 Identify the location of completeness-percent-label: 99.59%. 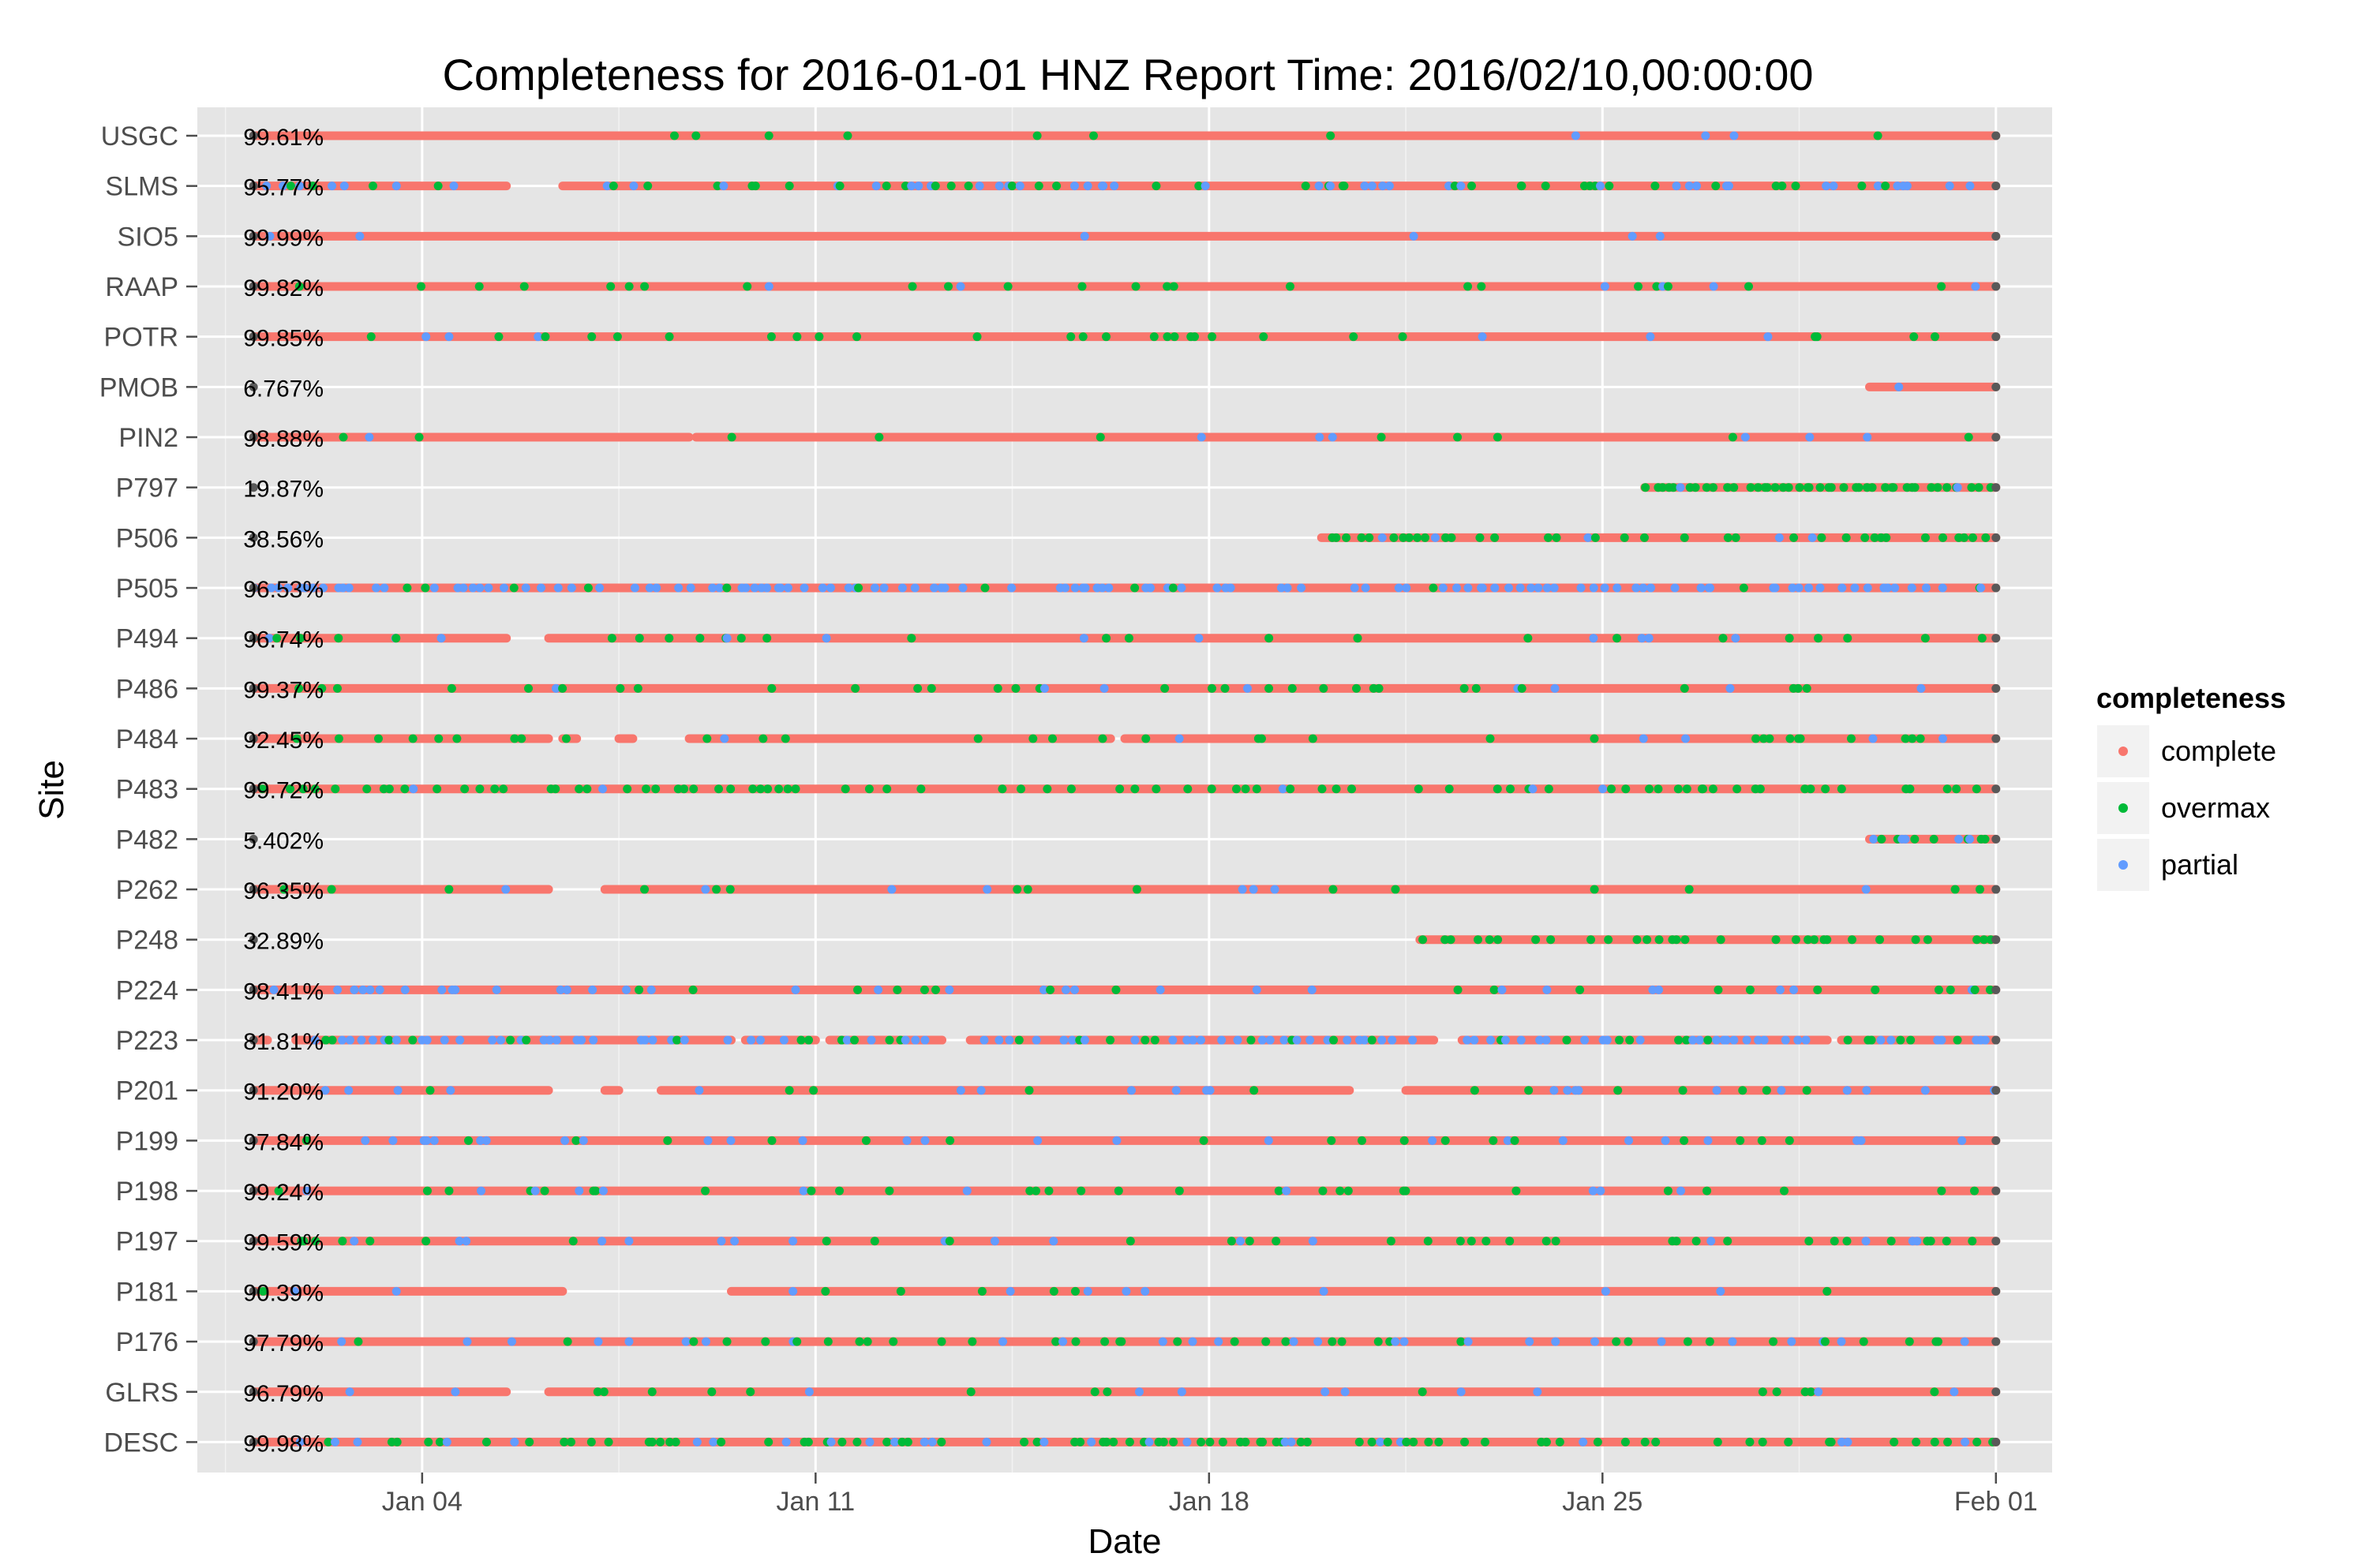
(283, 1243).